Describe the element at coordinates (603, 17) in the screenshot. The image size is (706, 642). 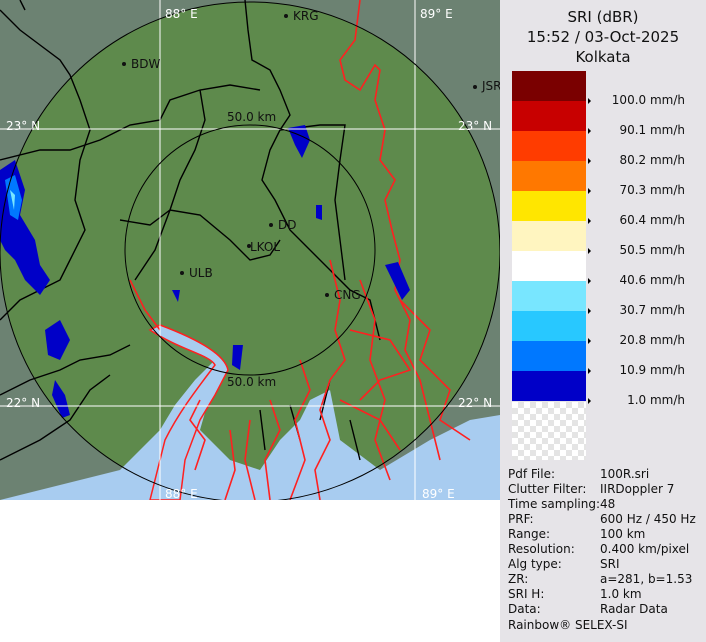
I see `product-title: SRI (dBR)` at that location.